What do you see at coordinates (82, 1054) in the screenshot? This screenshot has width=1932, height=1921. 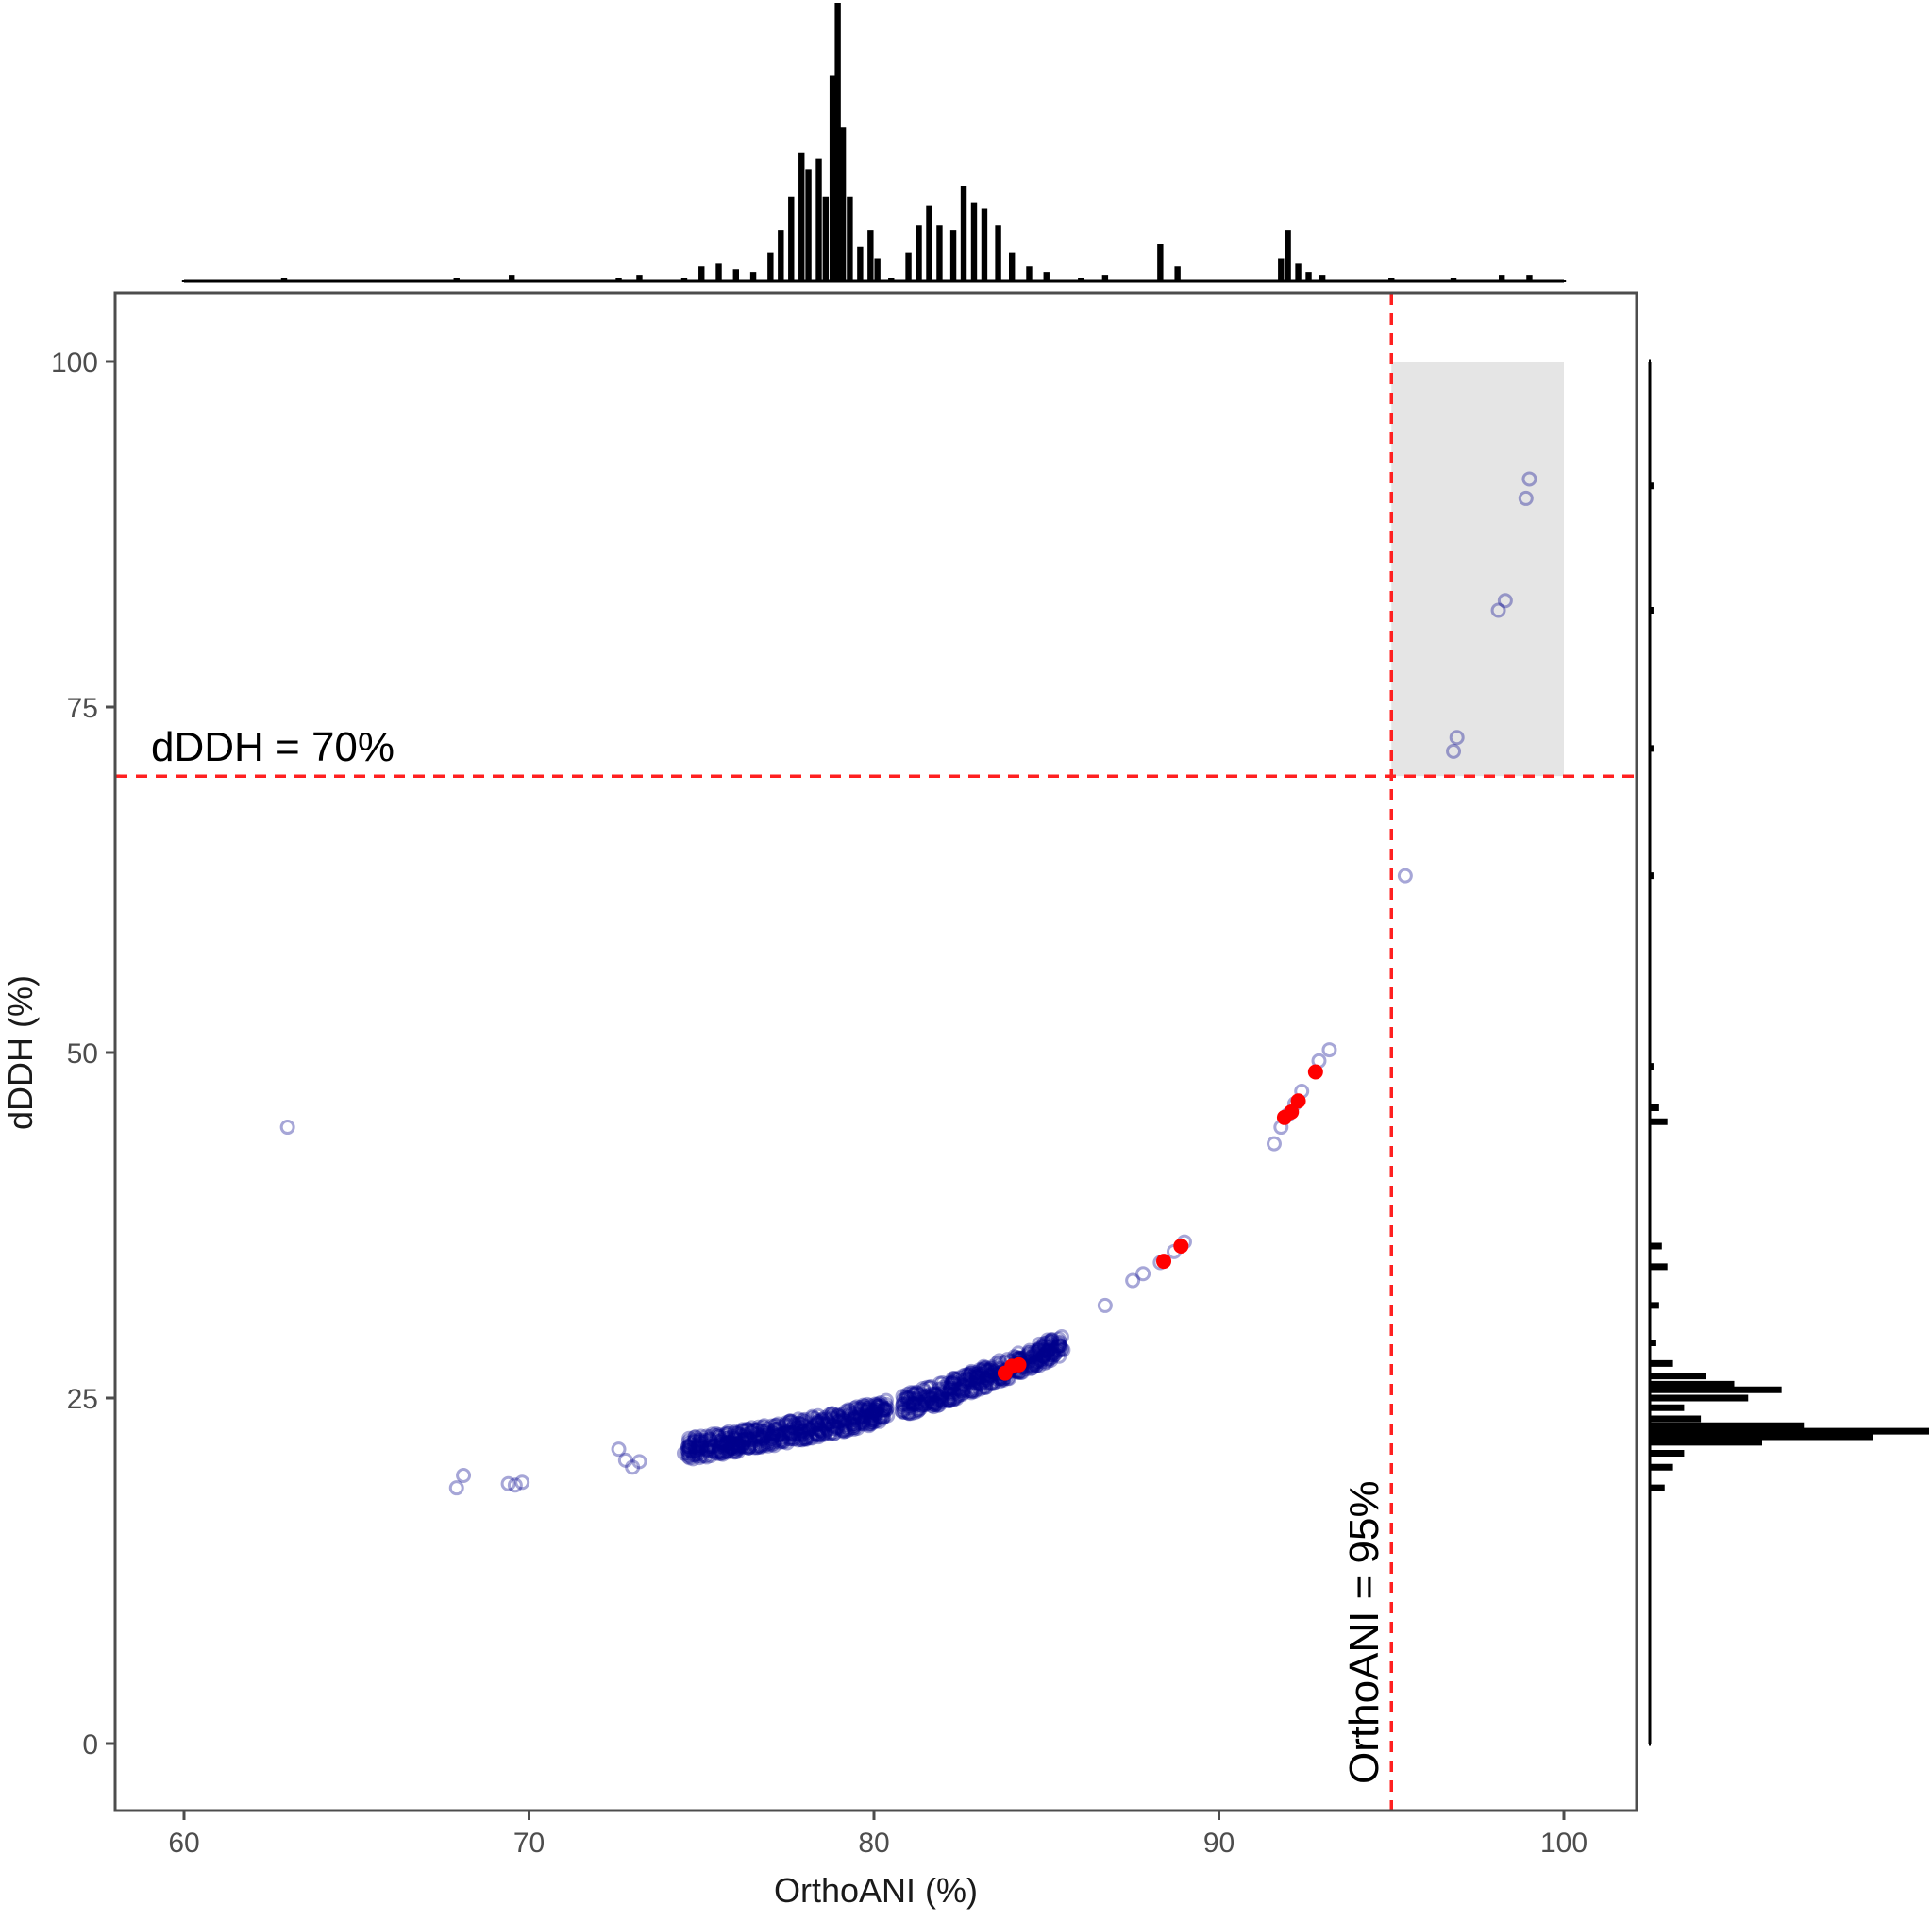 I see `y-tick-label: 50` at bounding box center [82, 1054].